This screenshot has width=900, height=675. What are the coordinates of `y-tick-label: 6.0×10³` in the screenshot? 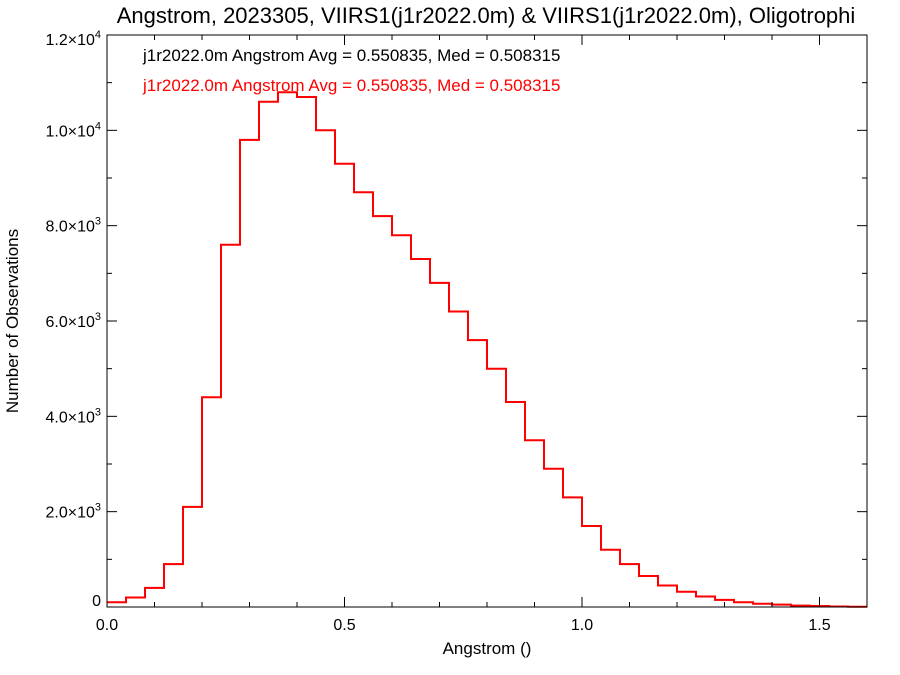 It's located at (73, 321).